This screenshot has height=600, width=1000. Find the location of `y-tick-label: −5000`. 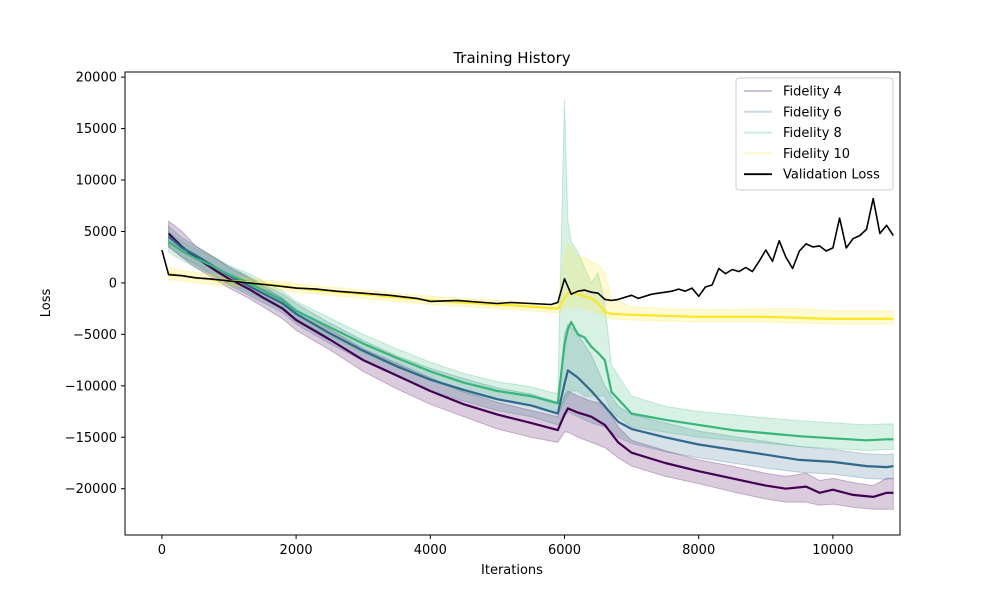

y-tick-label: −5000 is located at coordinates (95, 335).